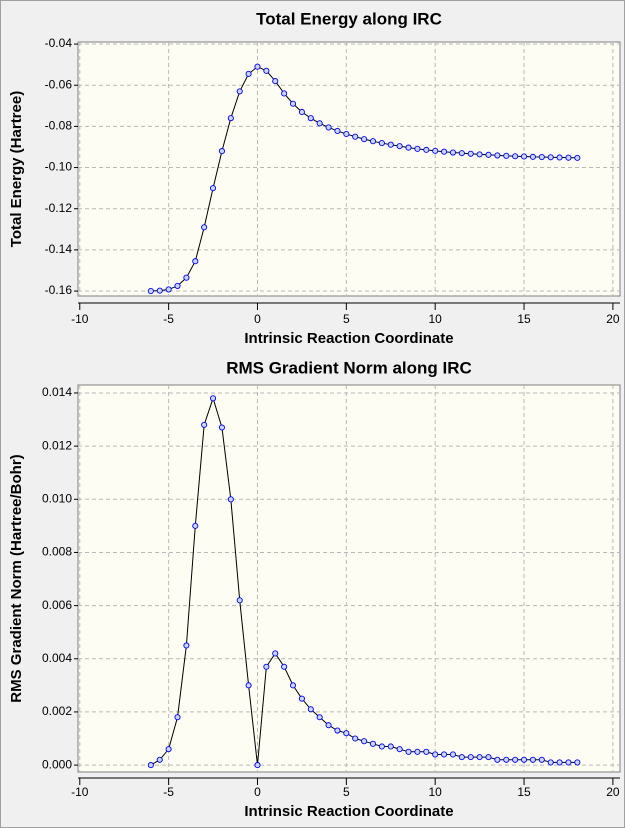  What do you see at coordinates (59, 290) in the screenshot?
I see `y-tick-label: -0.16` at bounding box center [59, 290].